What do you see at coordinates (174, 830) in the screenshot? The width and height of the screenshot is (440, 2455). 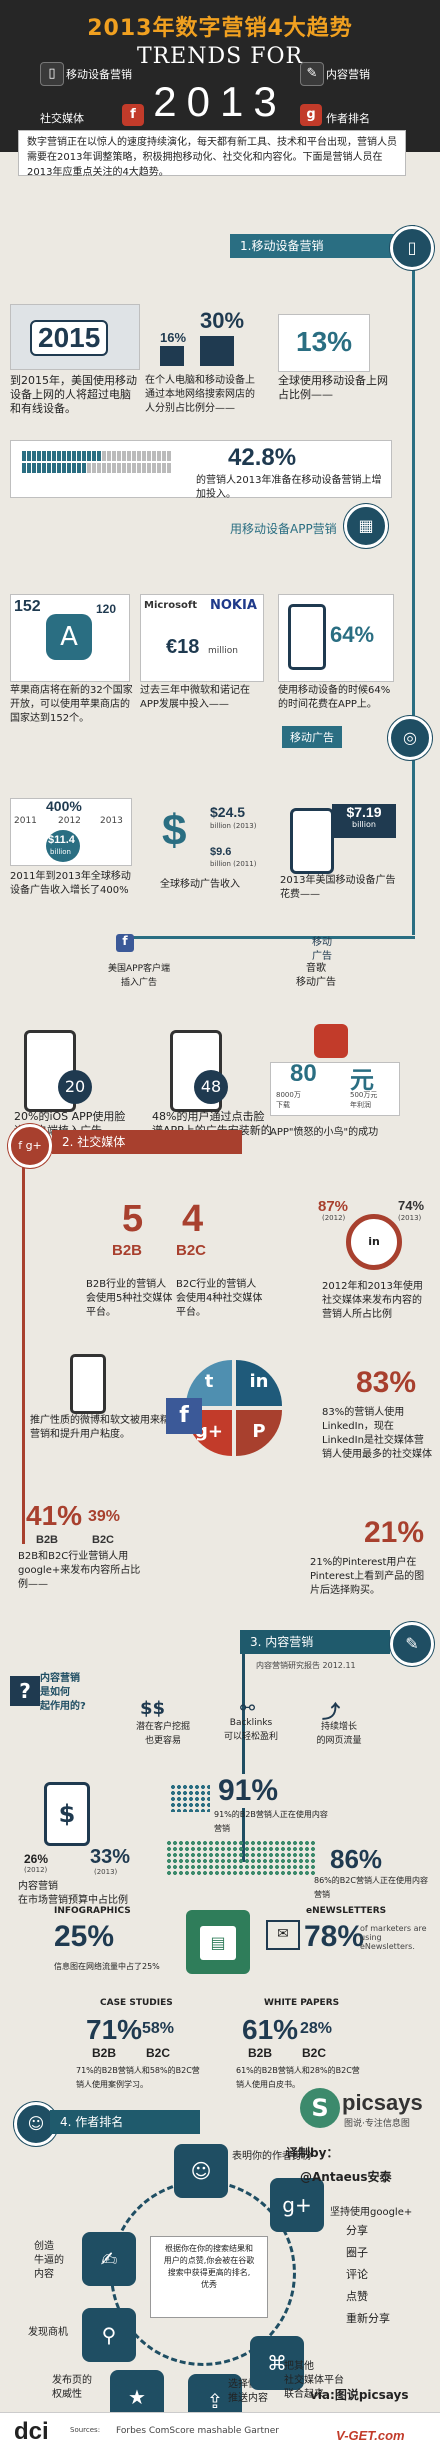 I see `dollar-icon: $` at bounding box center [174, 830].